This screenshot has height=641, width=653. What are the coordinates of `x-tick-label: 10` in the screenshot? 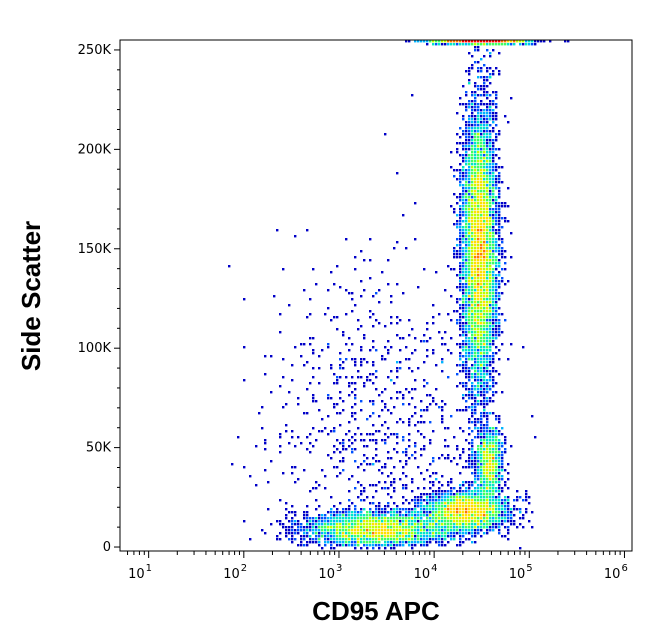 It's located at (136, 574).